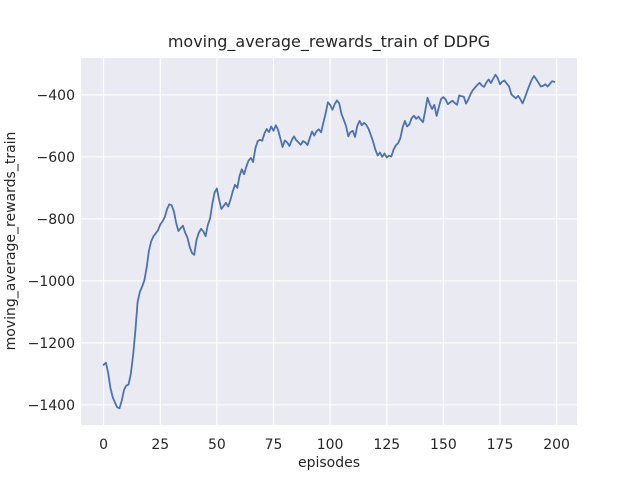 This screenshot has height=485, width=640. What do you see at coordinates (329, 42) in the screenshot?
I see `chart-title: moving_average_rewards_train of DDPG` at bounding box center [329, 42].